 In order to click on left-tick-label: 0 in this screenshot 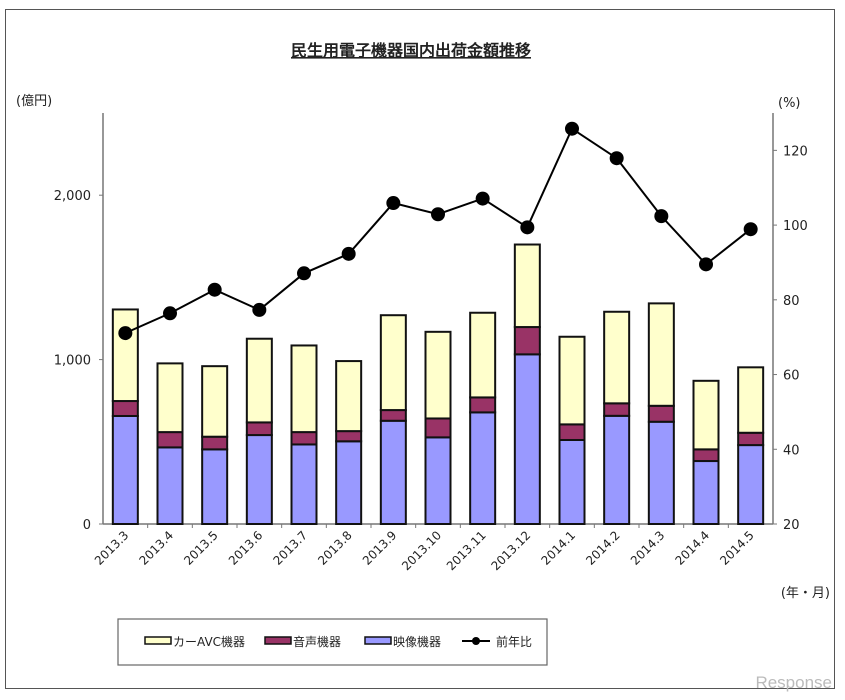, I will do `click(87, 525)`.